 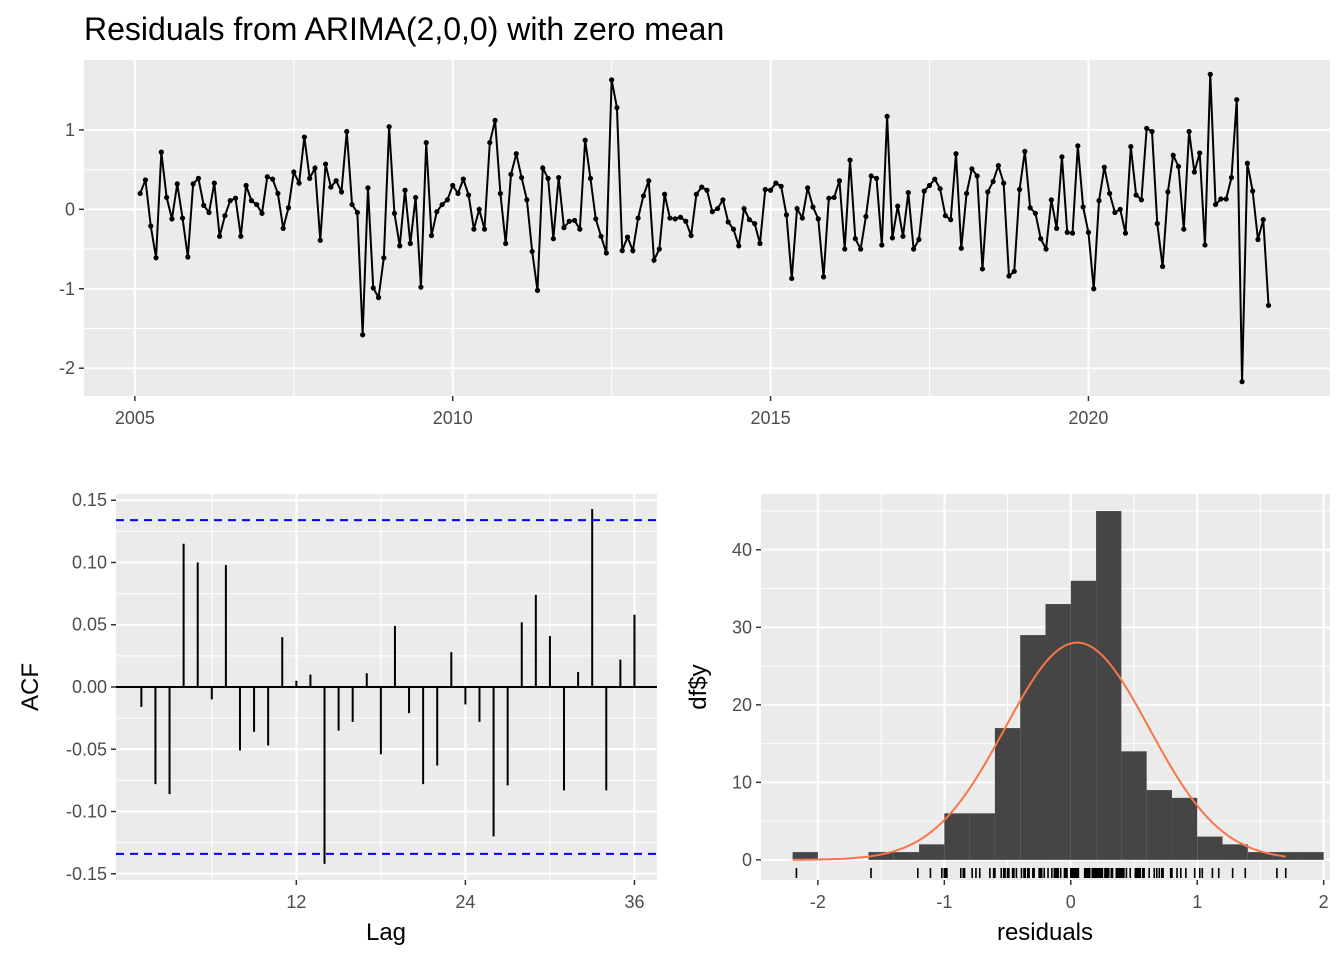 What do you see at coordinates (86, 749) in the screenshot?
I see `acf-y-tick-label: -0.05` at bounding box center [86, 749].